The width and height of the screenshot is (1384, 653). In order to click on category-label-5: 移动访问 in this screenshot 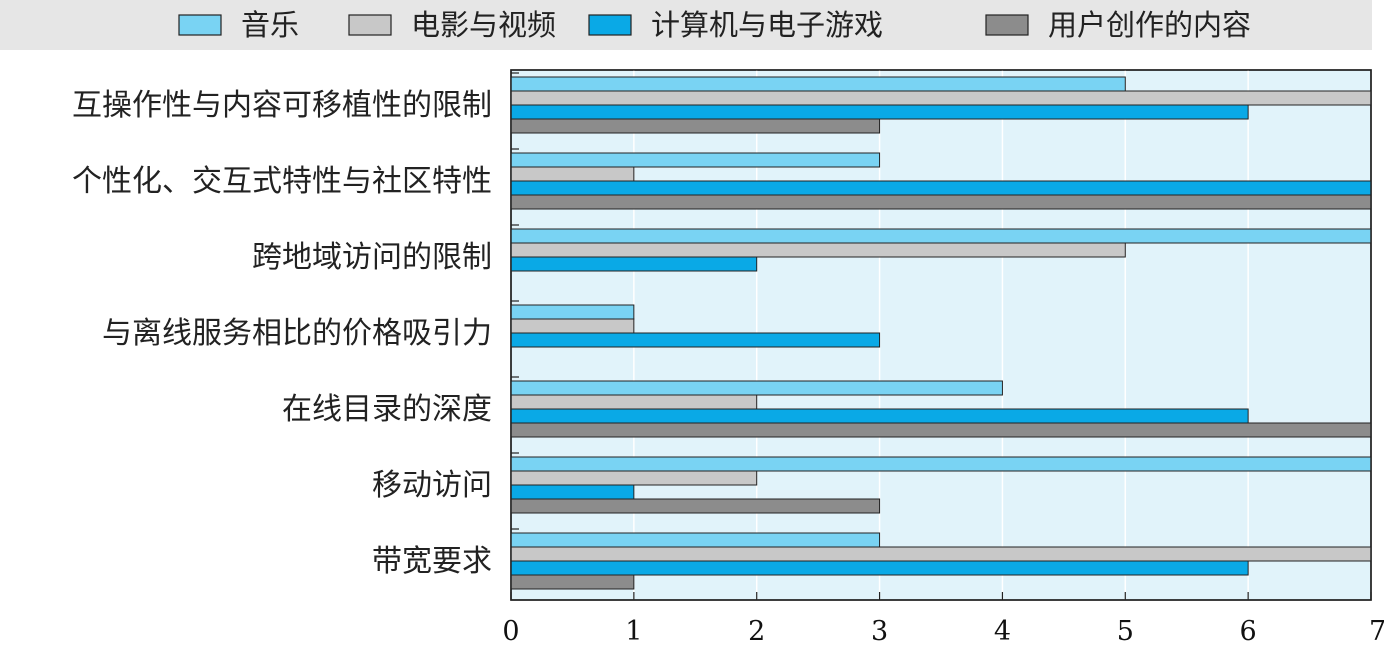, I will do `click(432, 485)`.